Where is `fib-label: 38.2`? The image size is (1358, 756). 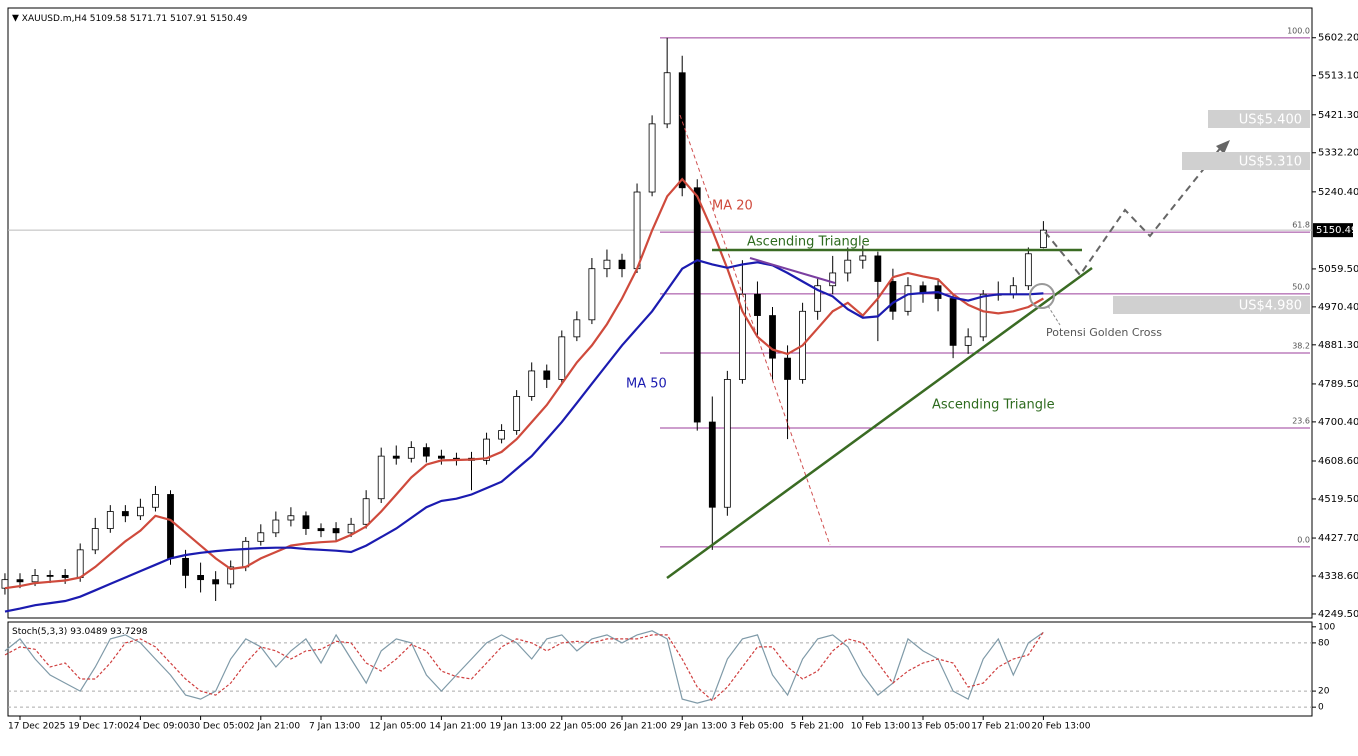 fib-label: 38.2 is located at coordinates (1301, 346).